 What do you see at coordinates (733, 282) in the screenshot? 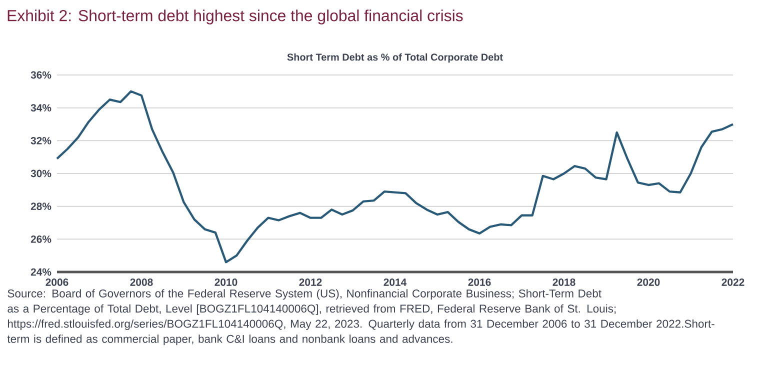
I see `x-tick-label: 2022` at bounding box center [733, 282].